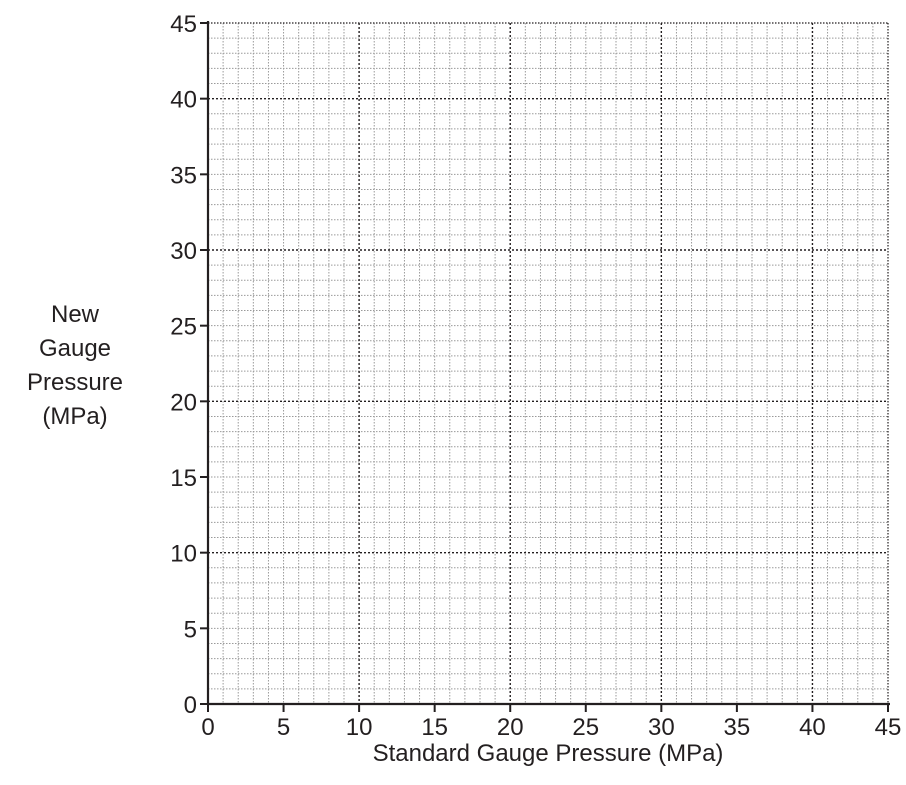 This screenshot has width=906, height=785. I want to click on x-tick-label: 10, so click(359, 727).